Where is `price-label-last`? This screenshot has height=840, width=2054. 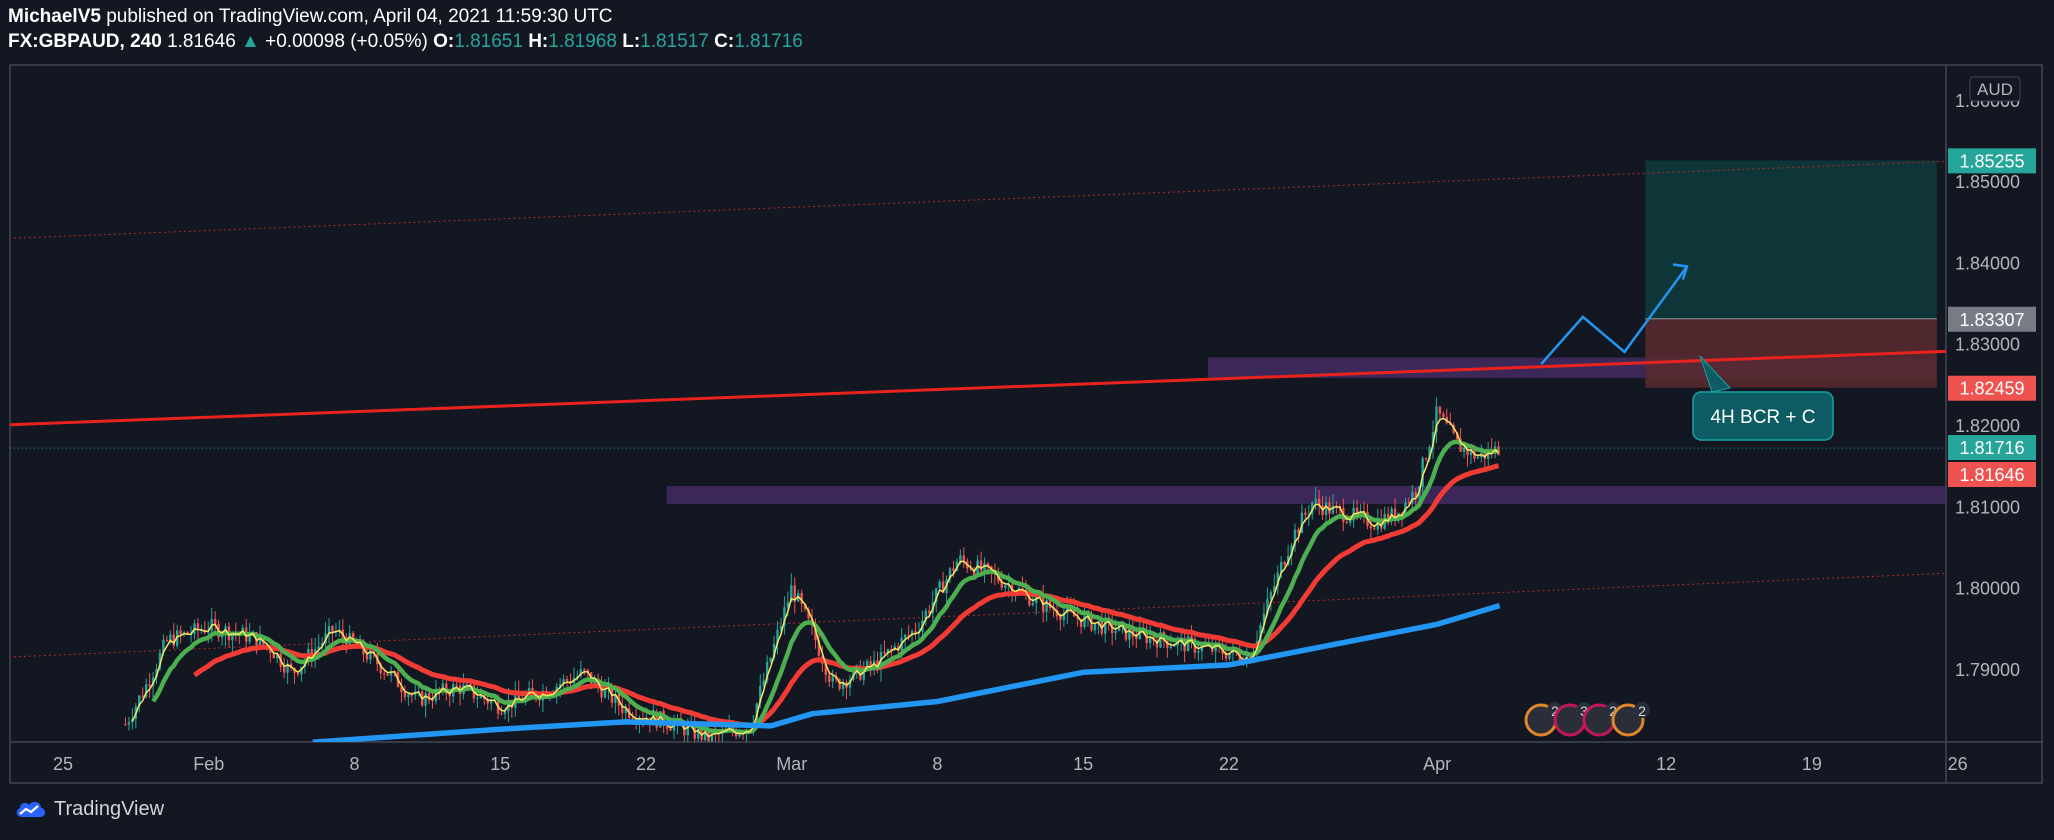
price-label-last is located at coordinates (1992, 474).